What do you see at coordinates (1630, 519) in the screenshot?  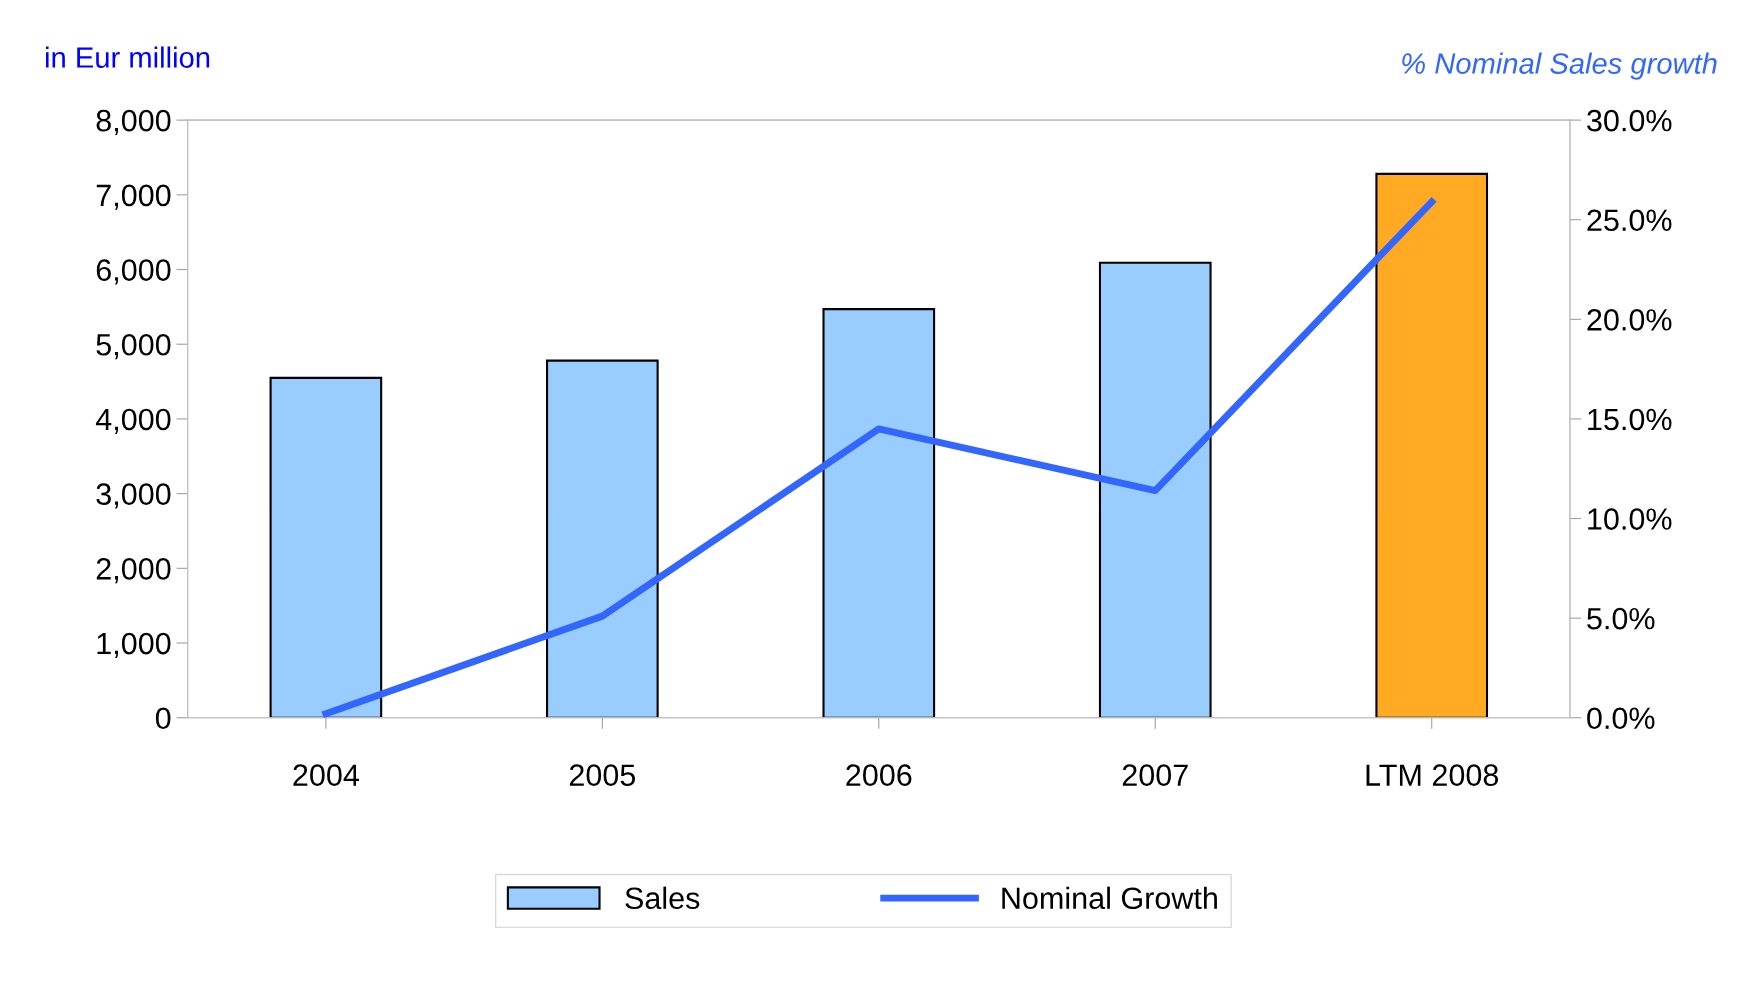 I see `y2-tick-label: 10.0%` at bounding box center [1630, 519].